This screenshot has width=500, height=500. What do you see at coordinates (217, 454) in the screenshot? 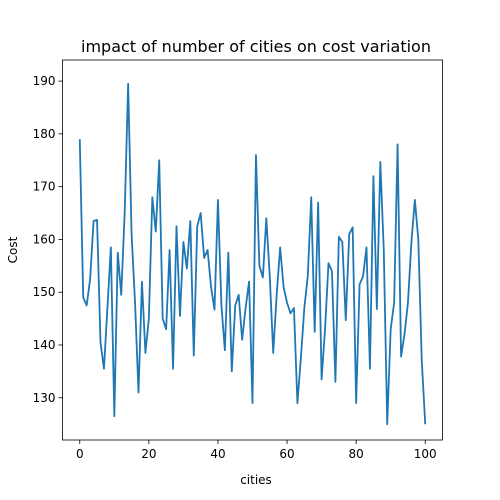
I see `x-tick-label: 40` at bounding box center [217, 454].